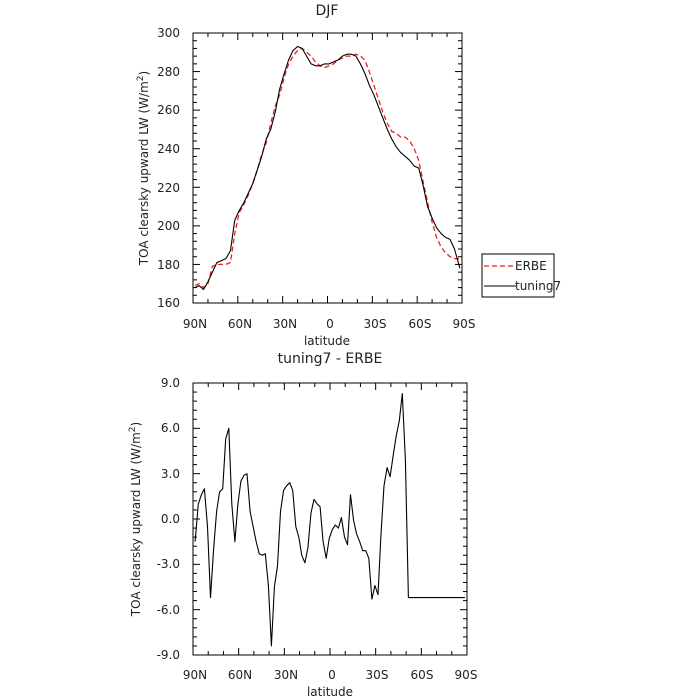 Image resolution: width=700 pixels, height=700 pixels. I want to click on top-series-line-tuning7, so click(327, 168).